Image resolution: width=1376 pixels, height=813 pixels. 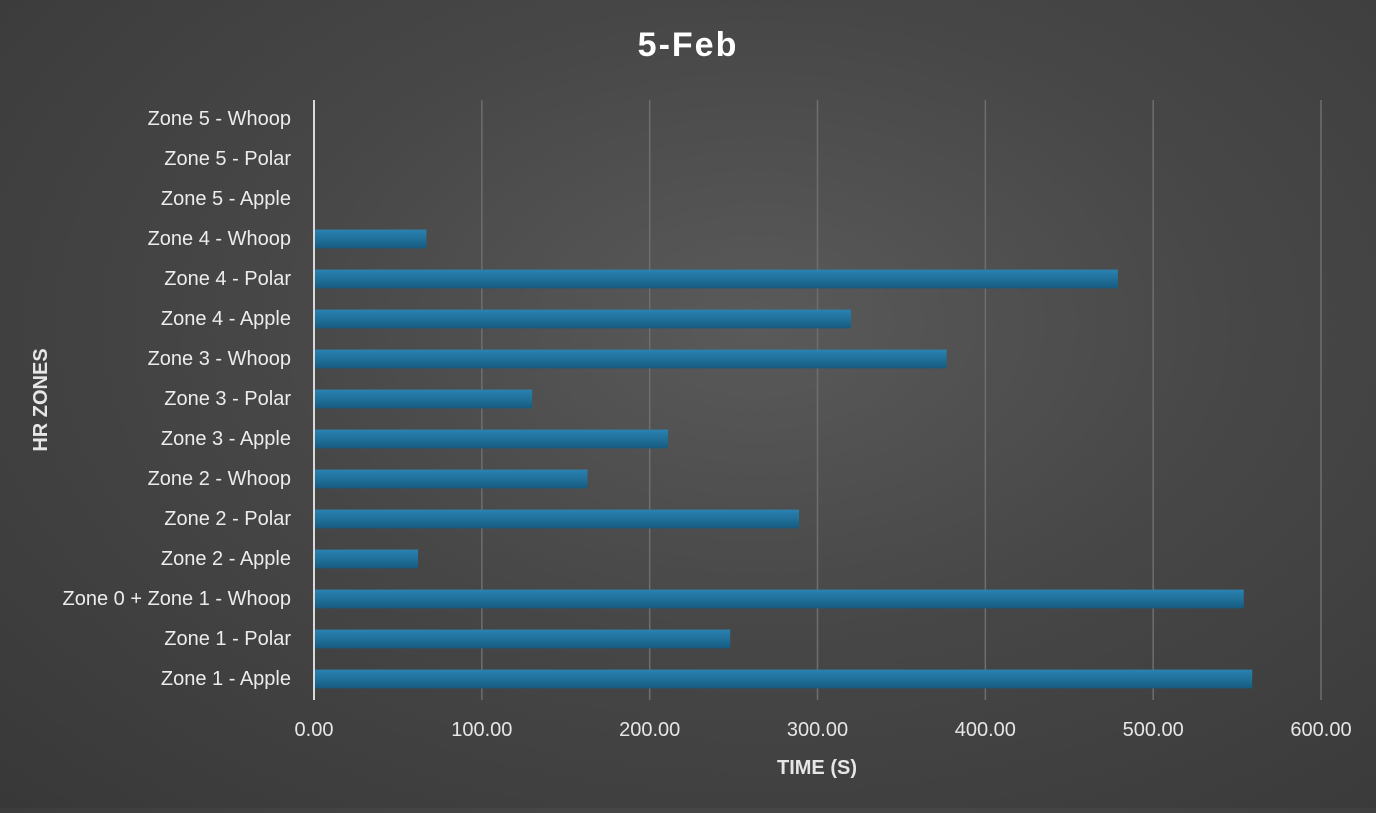 What do you see at coordinates (227, 279) in the screenshot?
I see `y-tick-label: Zone 4 - Polar` at bounding box center [227, 279].